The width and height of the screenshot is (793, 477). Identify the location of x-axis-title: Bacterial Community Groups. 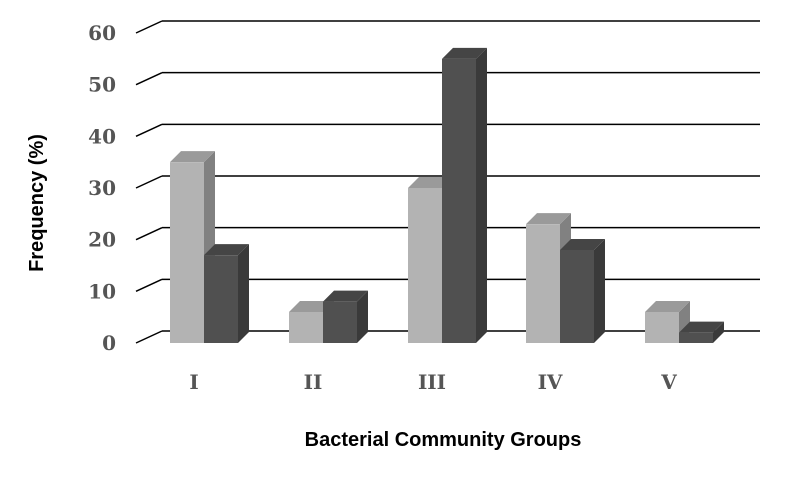
(443, 440).